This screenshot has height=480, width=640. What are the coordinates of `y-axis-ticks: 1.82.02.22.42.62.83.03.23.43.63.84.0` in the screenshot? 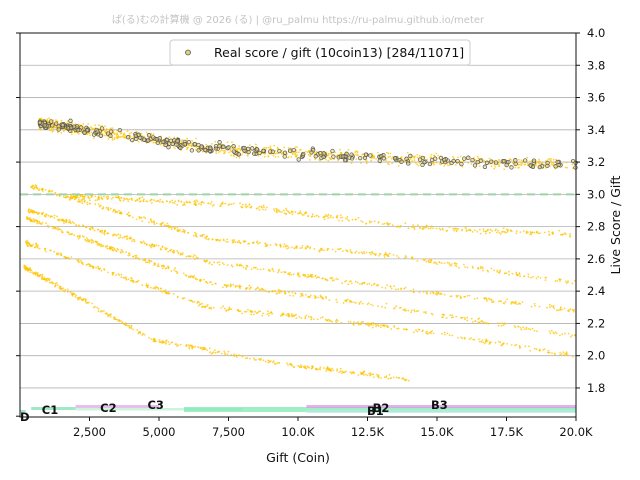 It's located at (590, 210).